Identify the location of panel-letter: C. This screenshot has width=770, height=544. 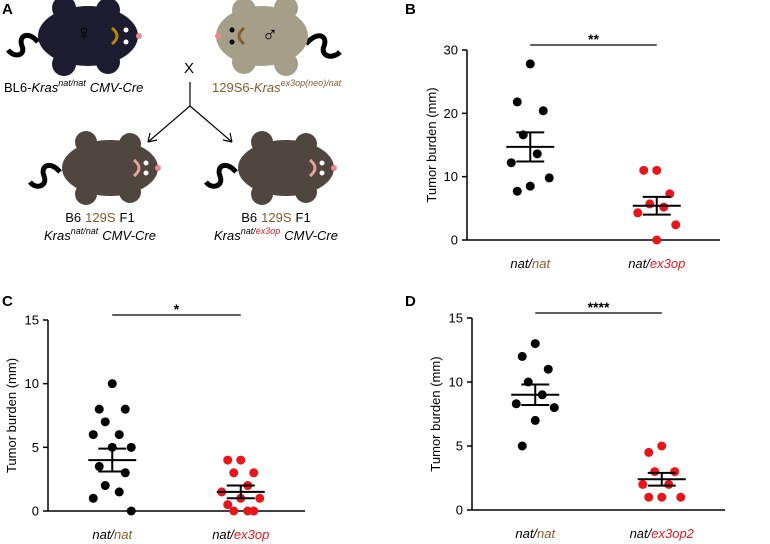
(7, 301).